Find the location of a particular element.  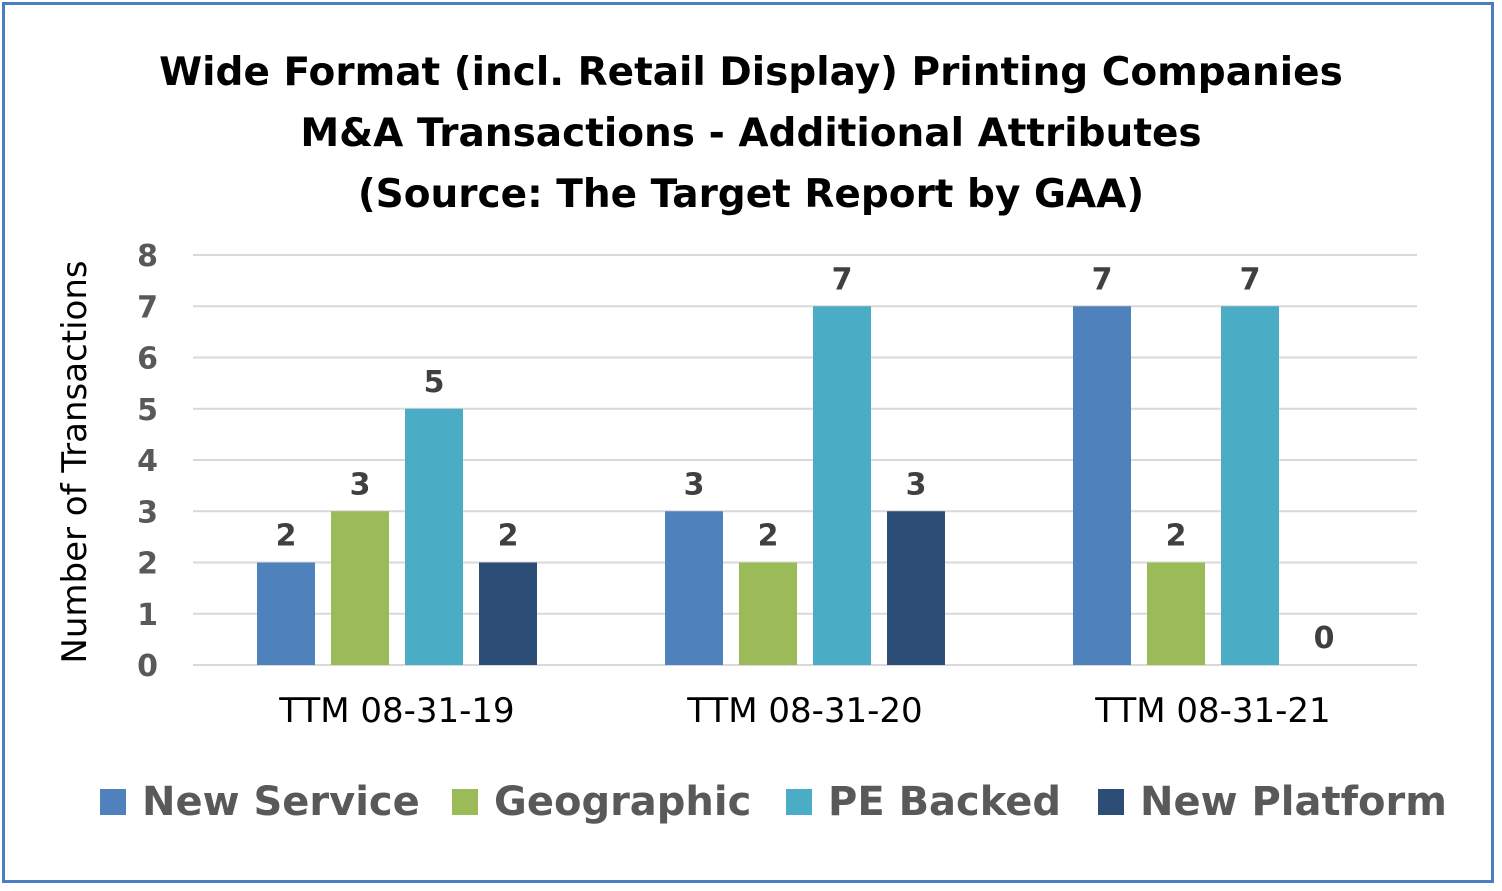

x-axis-categories: TTM 08-31-19 TTM 08-31-20 TTM 08-31-21 is located at coordinates (804, 711).